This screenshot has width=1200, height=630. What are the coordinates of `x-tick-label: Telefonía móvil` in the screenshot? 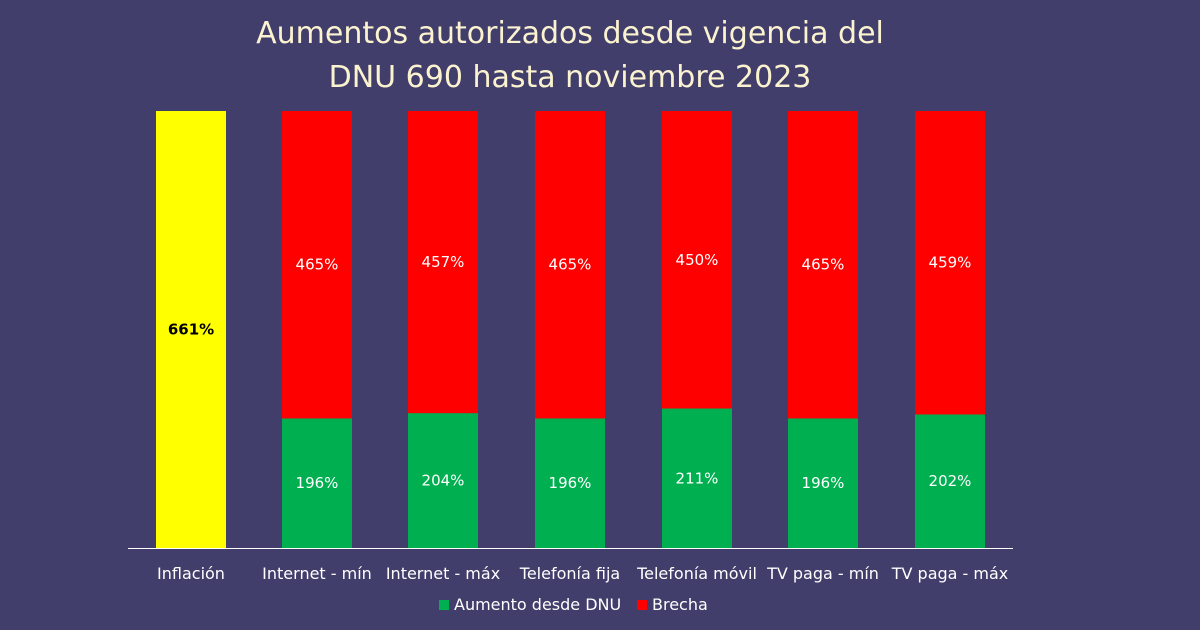 It's located at (696, 573).